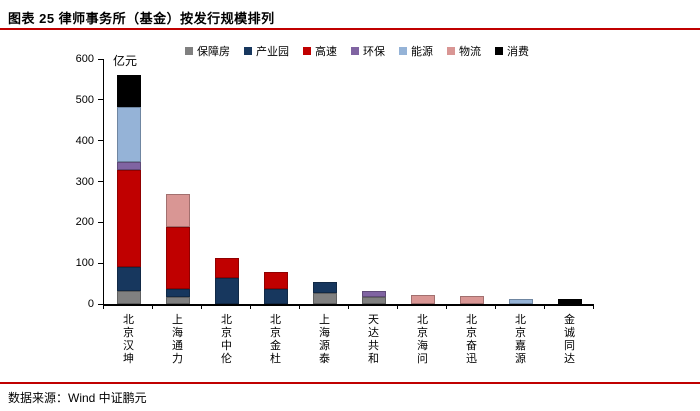  What do you see at coordinates (84, 263) in the screenshot?
I see `y-axis-tick-label: 100` at bounding box center [84, 263].